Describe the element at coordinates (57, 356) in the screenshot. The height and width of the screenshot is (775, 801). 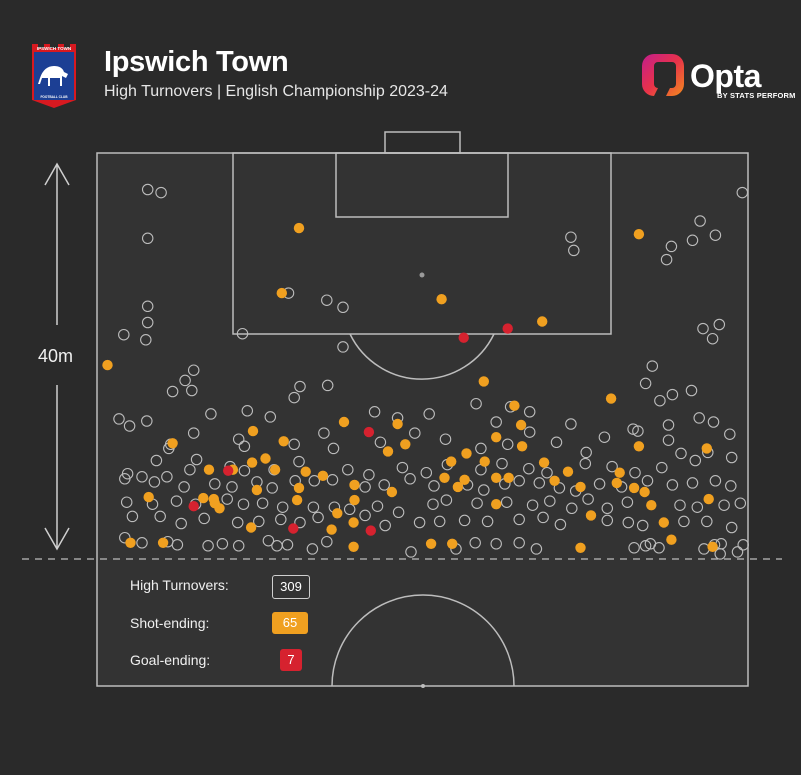
I see `distance-arrow` at that location.